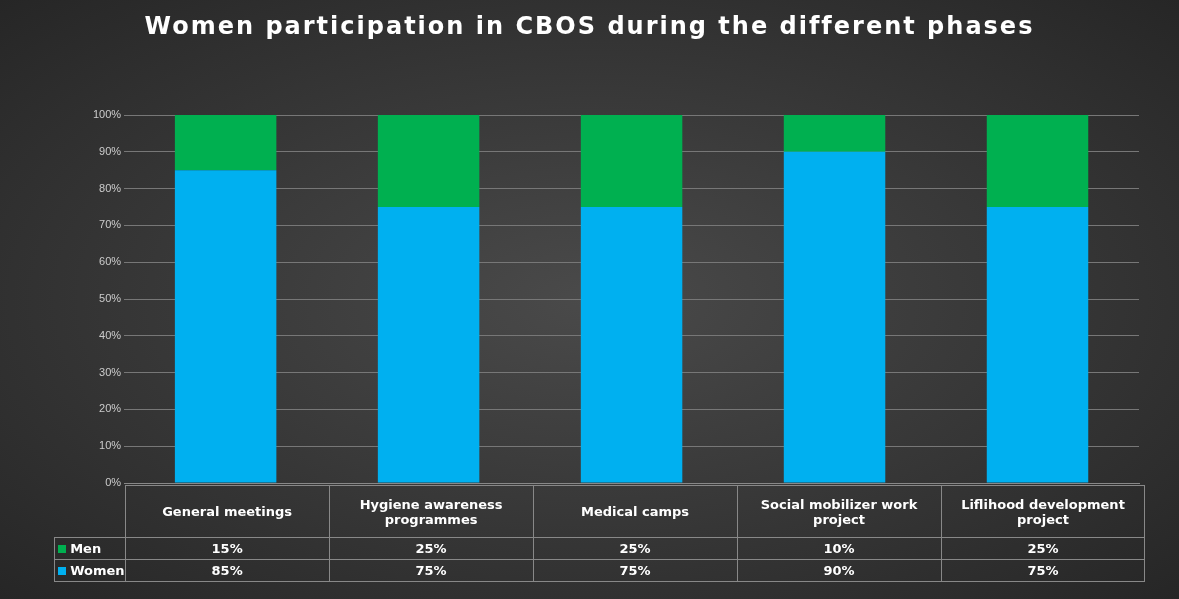 The width and height of the screenshot is (1179, 599). What do you see at coordinates (86, 548) in the screenshot?
I see `legend-label: Men` at bounding box center [86, 548].